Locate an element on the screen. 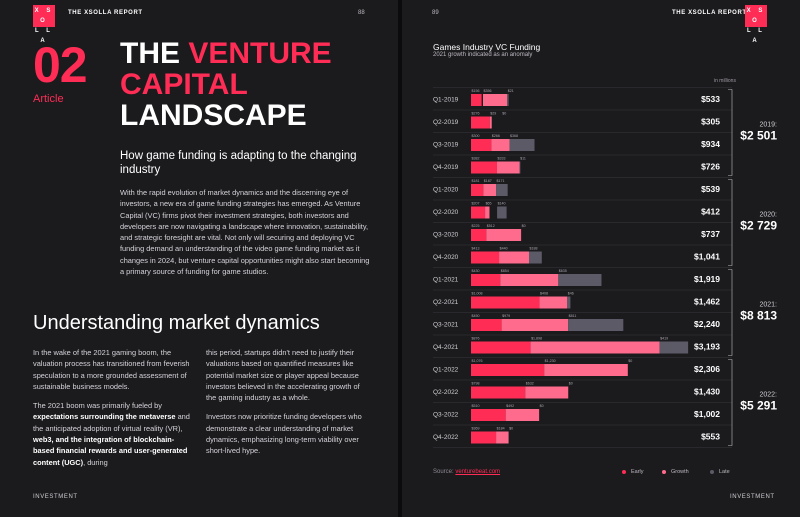 The height and width of the screenshot is (517, 800). segment-label-growth: $512 is located at coordinates (491, 226).